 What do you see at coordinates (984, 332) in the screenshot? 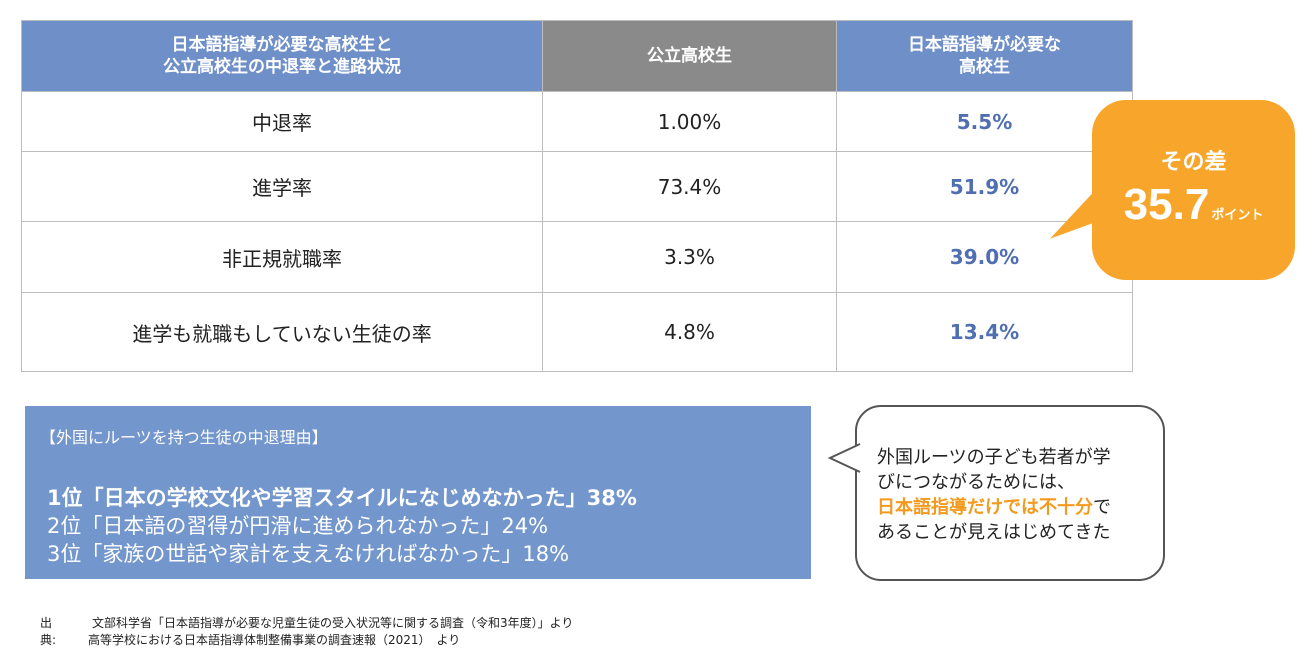
I see `row-jsl-value: 13.4%` at bounding box center [984, 332].